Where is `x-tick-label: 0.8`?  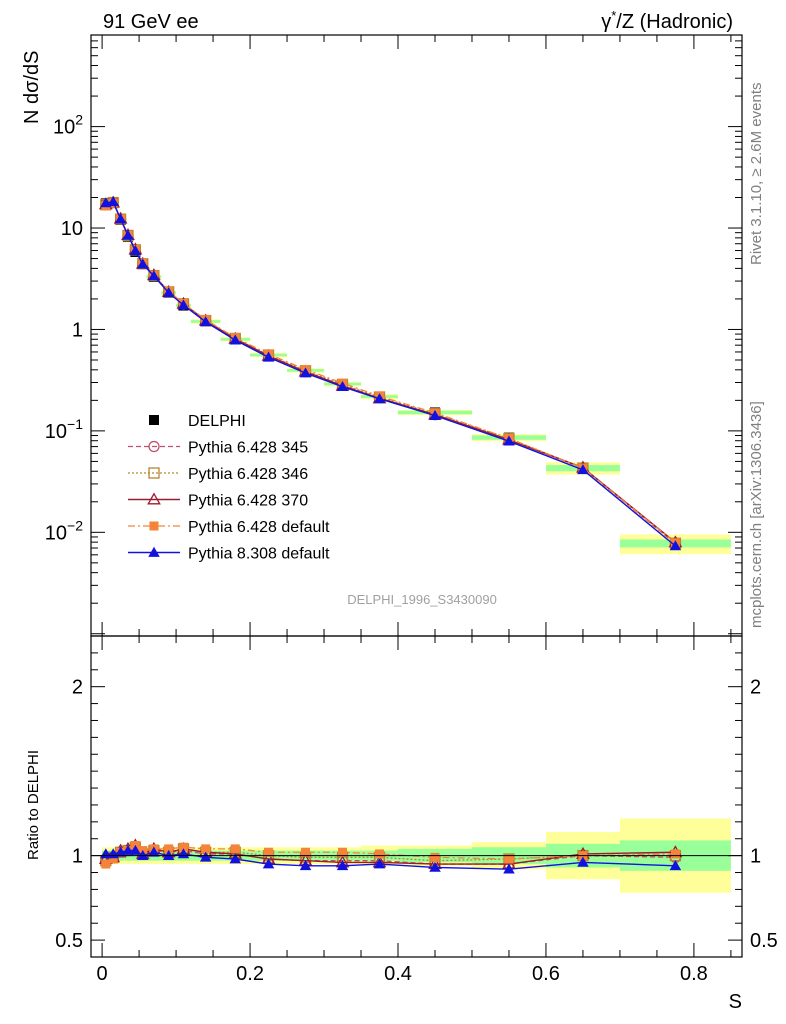 x-tick-label: 0.8 is located at coordinates (694, 974).